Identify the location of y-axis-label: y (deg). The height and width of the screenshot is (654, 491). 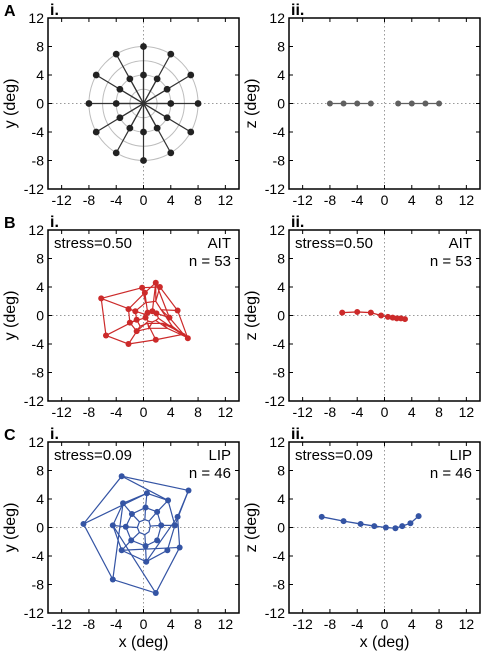
(10, 528).